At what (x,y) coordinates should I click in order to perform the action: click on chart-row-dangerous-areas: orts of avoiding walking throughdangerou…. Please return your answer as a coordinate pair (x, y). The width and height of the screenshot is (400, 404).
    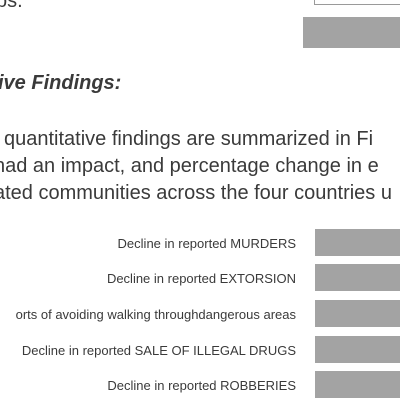
    Looking at the image, I should click on (200, 315).